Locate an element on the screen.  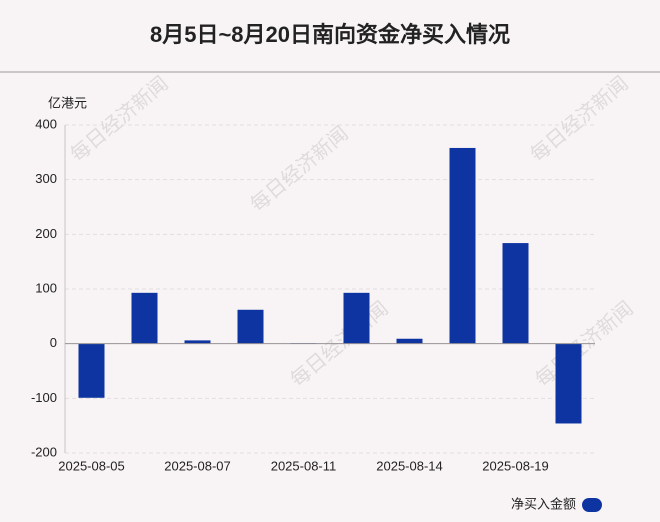
y-tick-label: 400 is located at coordinates (46, 123).